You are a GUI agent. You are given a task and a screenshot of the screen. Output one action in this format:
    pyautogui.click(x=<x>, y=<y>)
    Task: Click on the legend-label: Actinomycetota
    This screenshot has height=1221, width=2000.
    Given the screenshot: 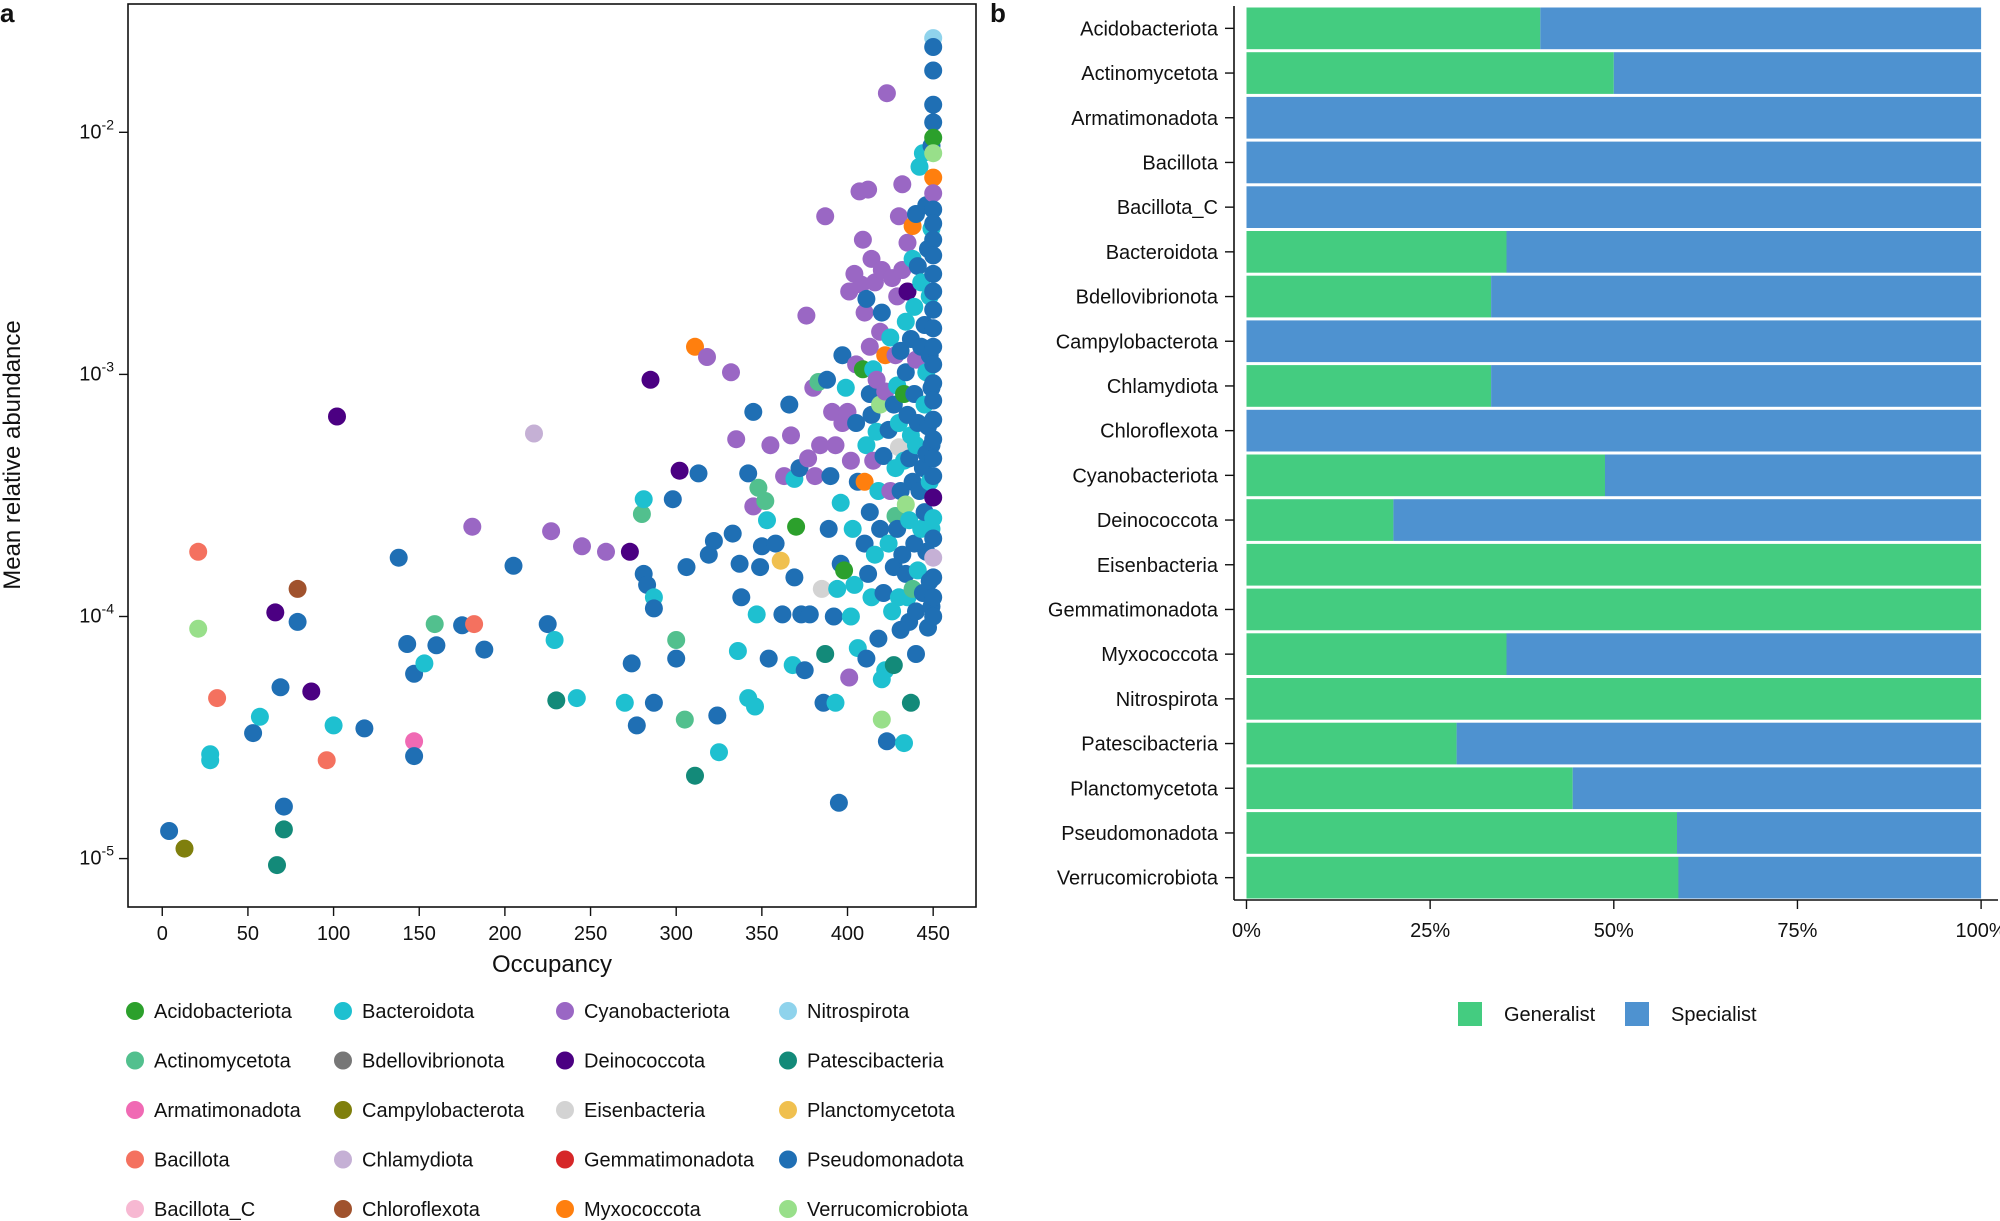 What is the action you would take?
    pyautogui.click(x=223, y=1062)
    